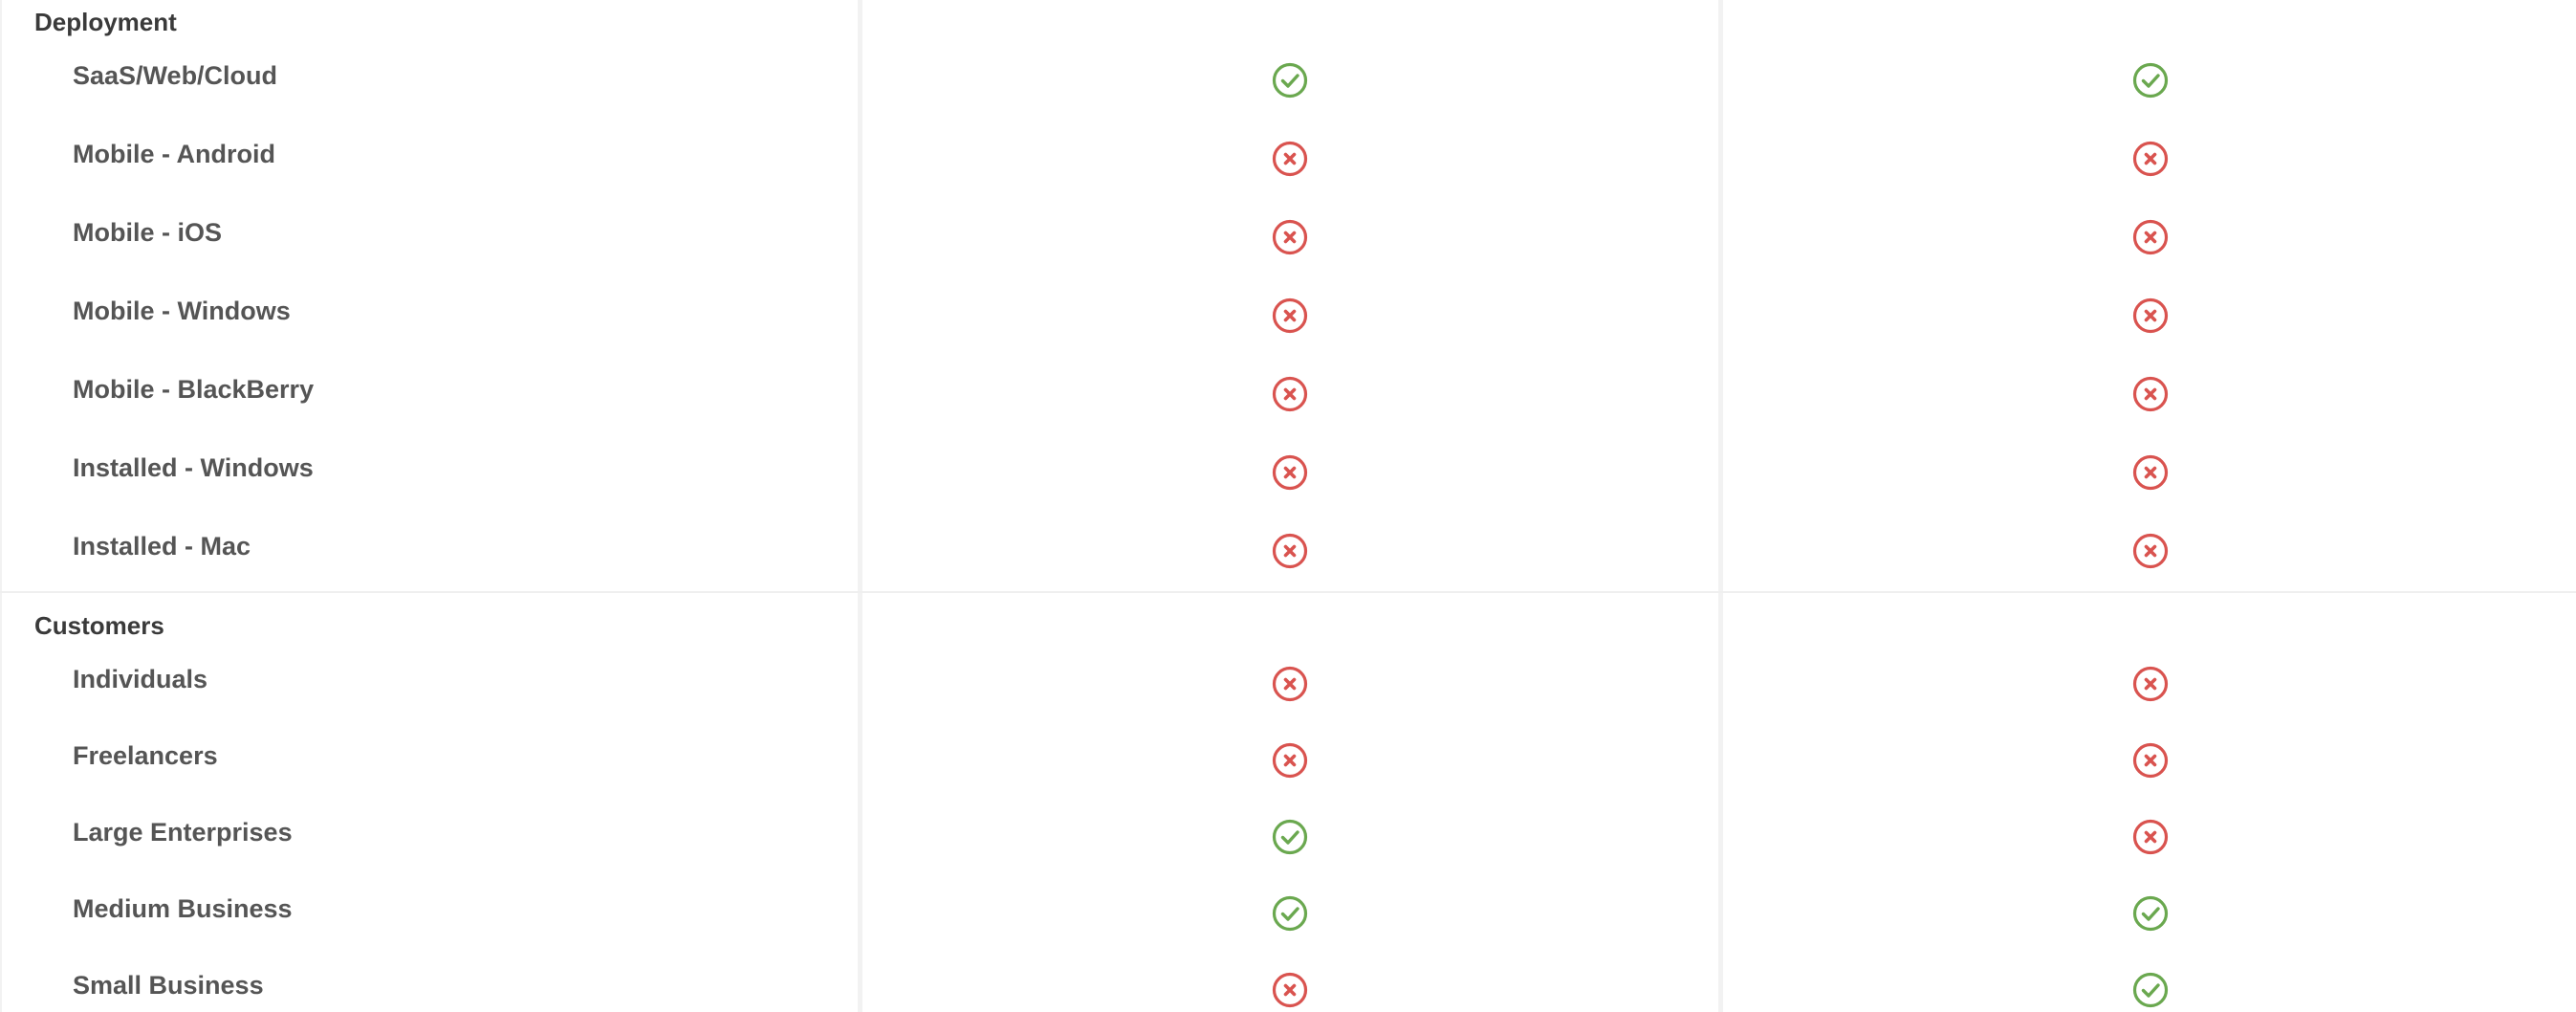 The width and height of the screenshot is (2576, 1012). What do you see at coordinates (174, 154) in the screenshot?
I see `row-label: Mobile - Android` at bounding box center [174, 154].